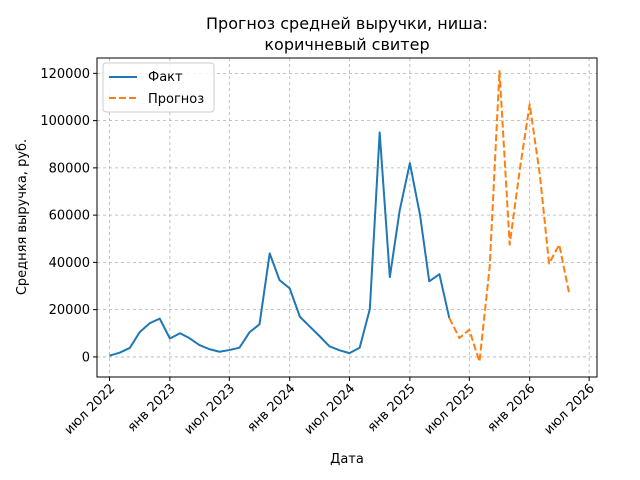 The height and width of the screenshot is (480, 640). Describe the element at coordinates (65, 74) in the screenshot. I see `y-tick-label: 120000` at that location.